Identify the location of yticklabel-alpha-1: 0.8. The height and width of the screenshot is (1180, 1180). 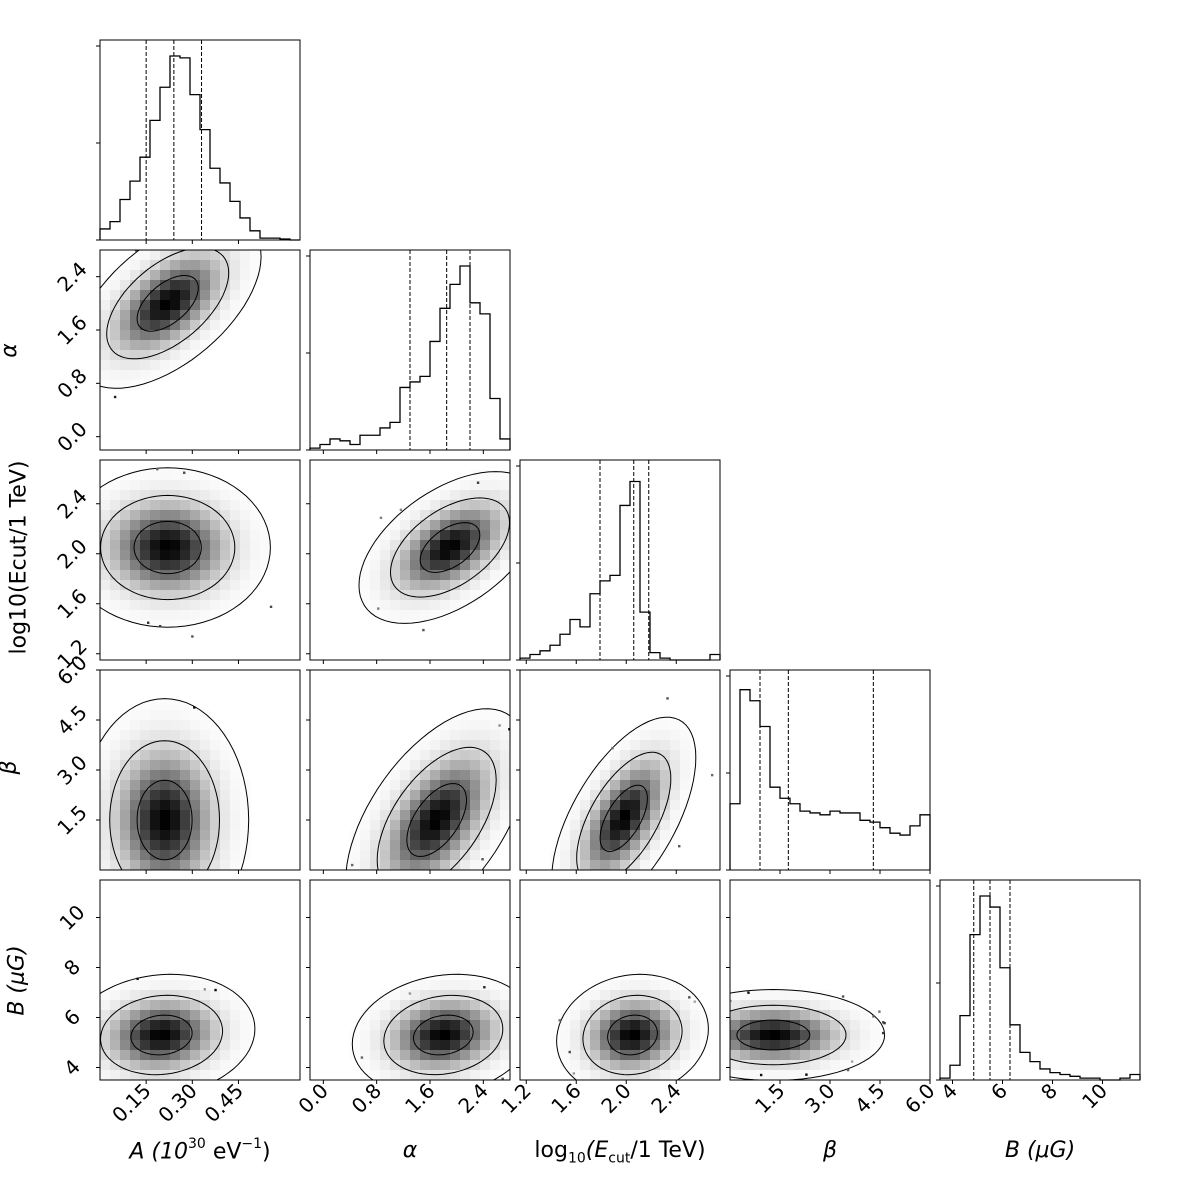
(71, 383).